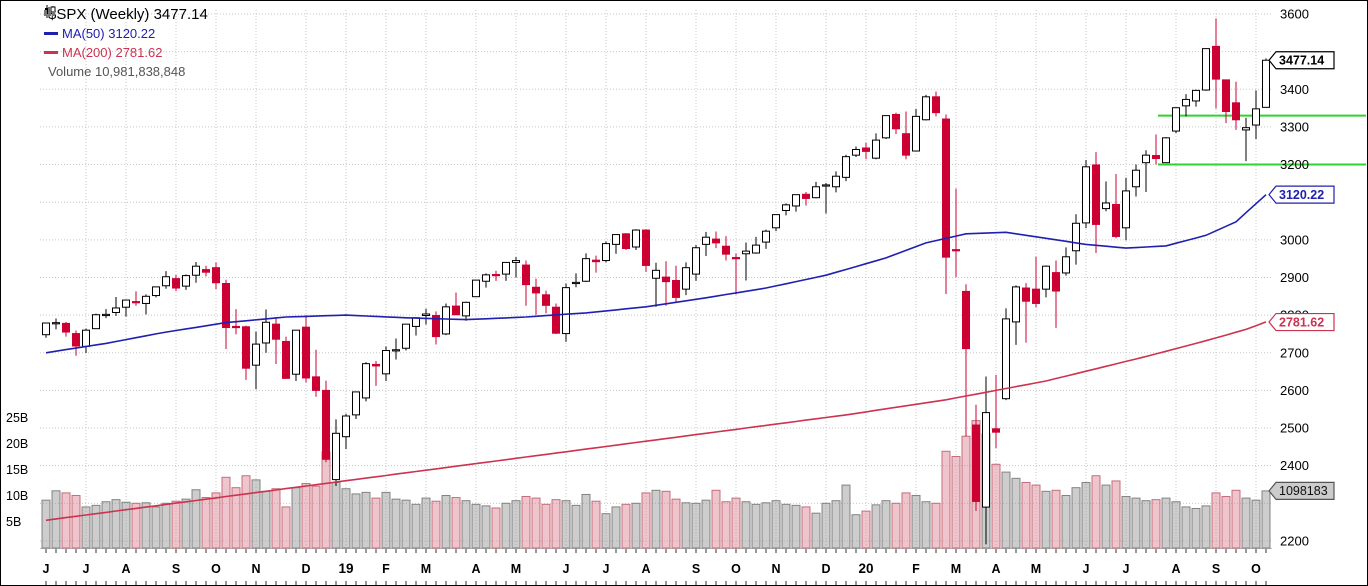 This screenshot has height=586, width=1368. What do you see at coordinates (112, 52) in the screenshot?
I see `ma200-legend-label: MA(200) 2781.62` at bounding box center [112, 52].